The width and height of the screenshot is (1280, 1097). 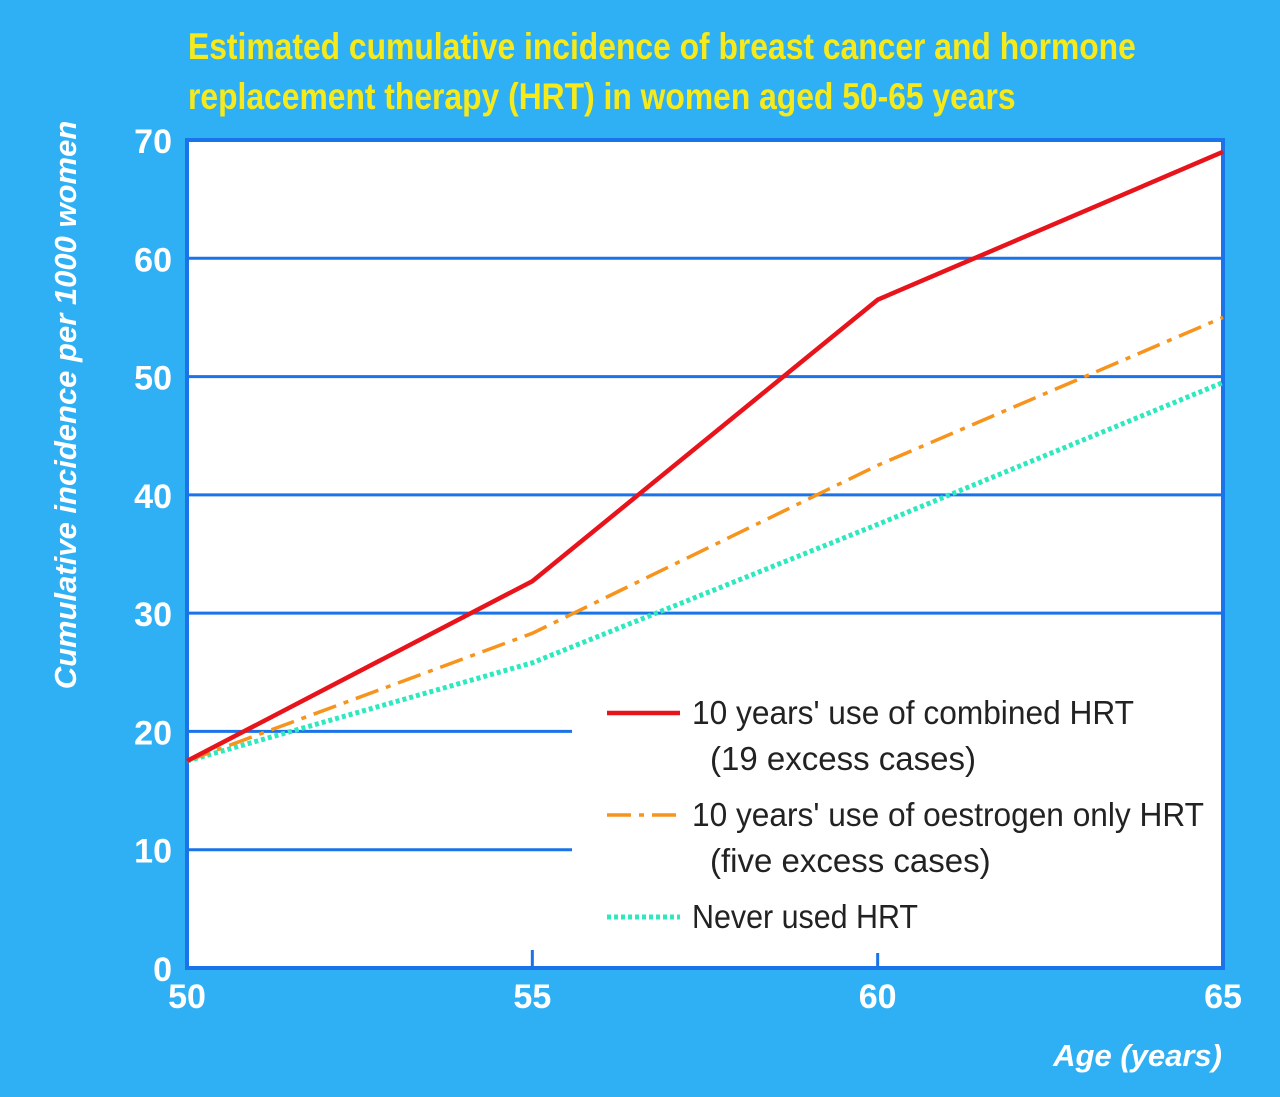 I want to click on x-tick-label-55: 55, so click(x=532, y=997).